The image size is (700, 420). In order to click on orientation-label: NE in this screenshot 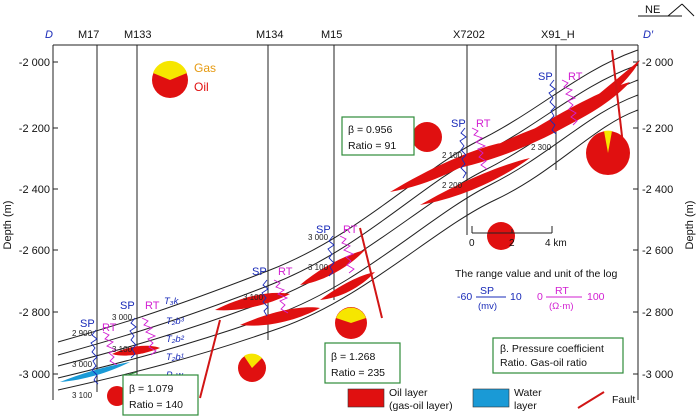, I will do `click(652, 10)`.